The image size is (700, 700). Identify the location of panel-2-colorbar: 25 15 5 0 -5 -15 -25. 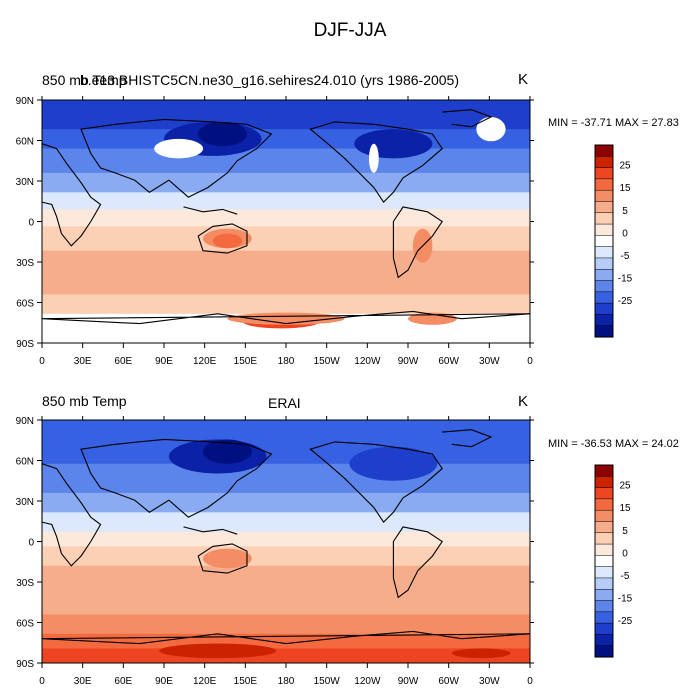
(613, 561).